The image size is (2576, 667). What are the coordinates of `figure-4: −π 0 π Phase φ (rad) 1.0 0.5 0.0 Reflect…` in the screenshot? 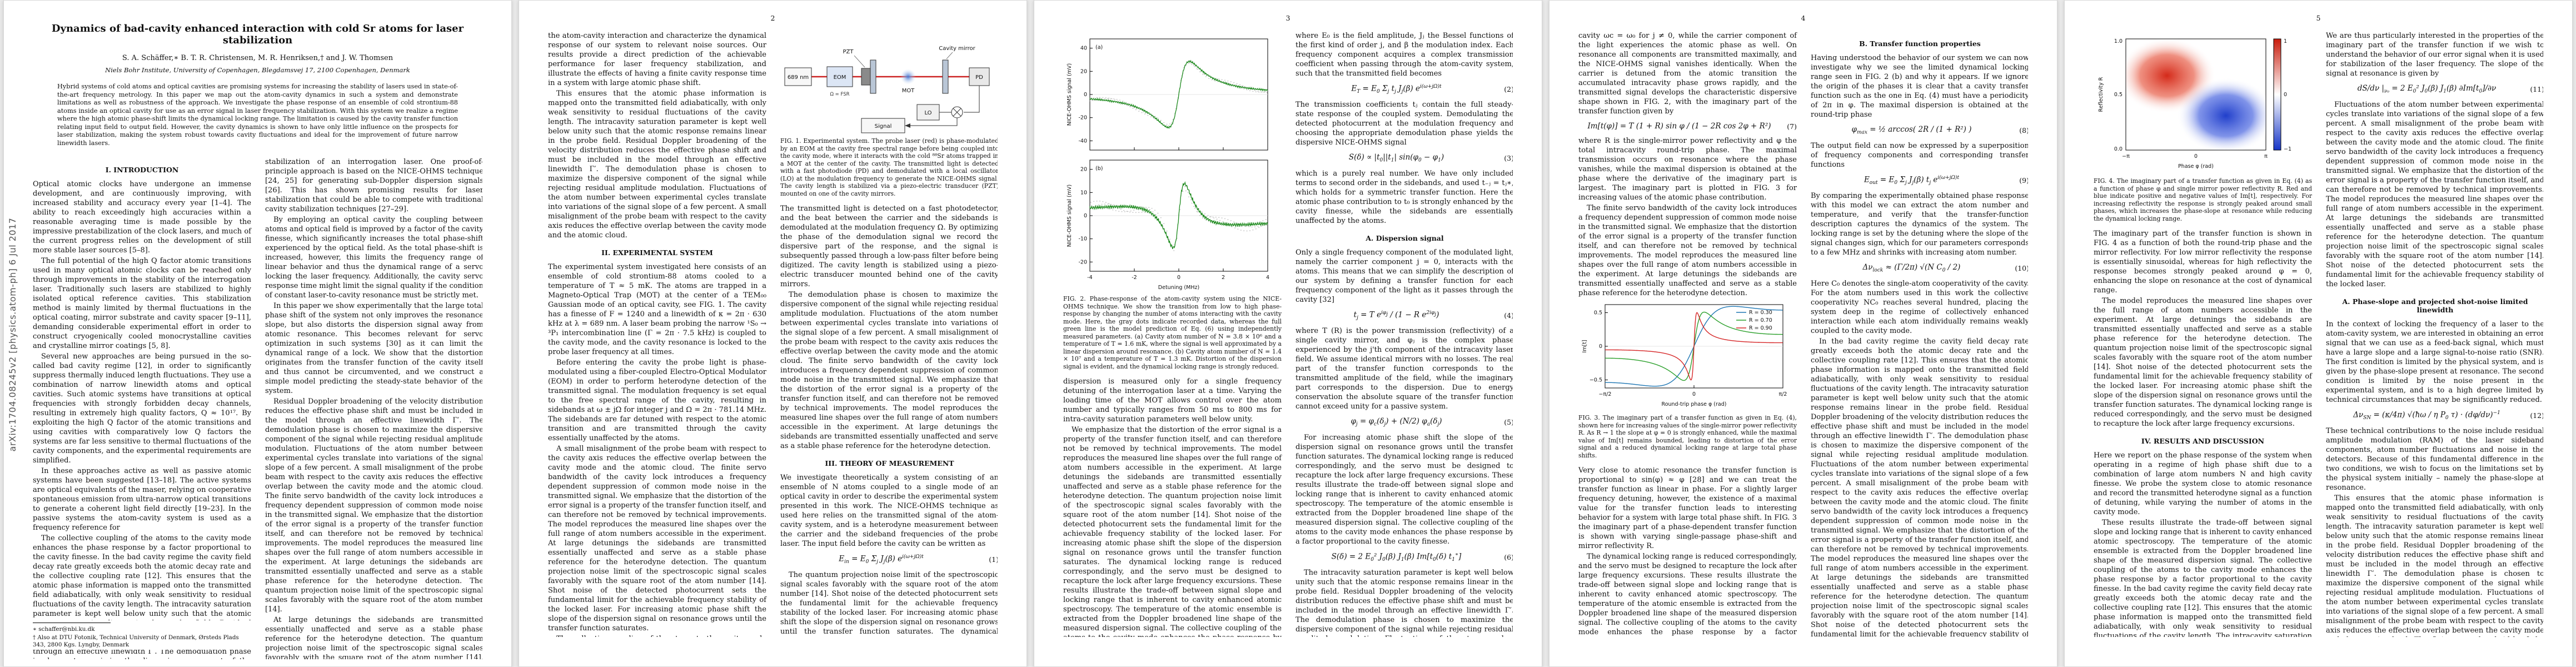 It's located at (2203, 127).